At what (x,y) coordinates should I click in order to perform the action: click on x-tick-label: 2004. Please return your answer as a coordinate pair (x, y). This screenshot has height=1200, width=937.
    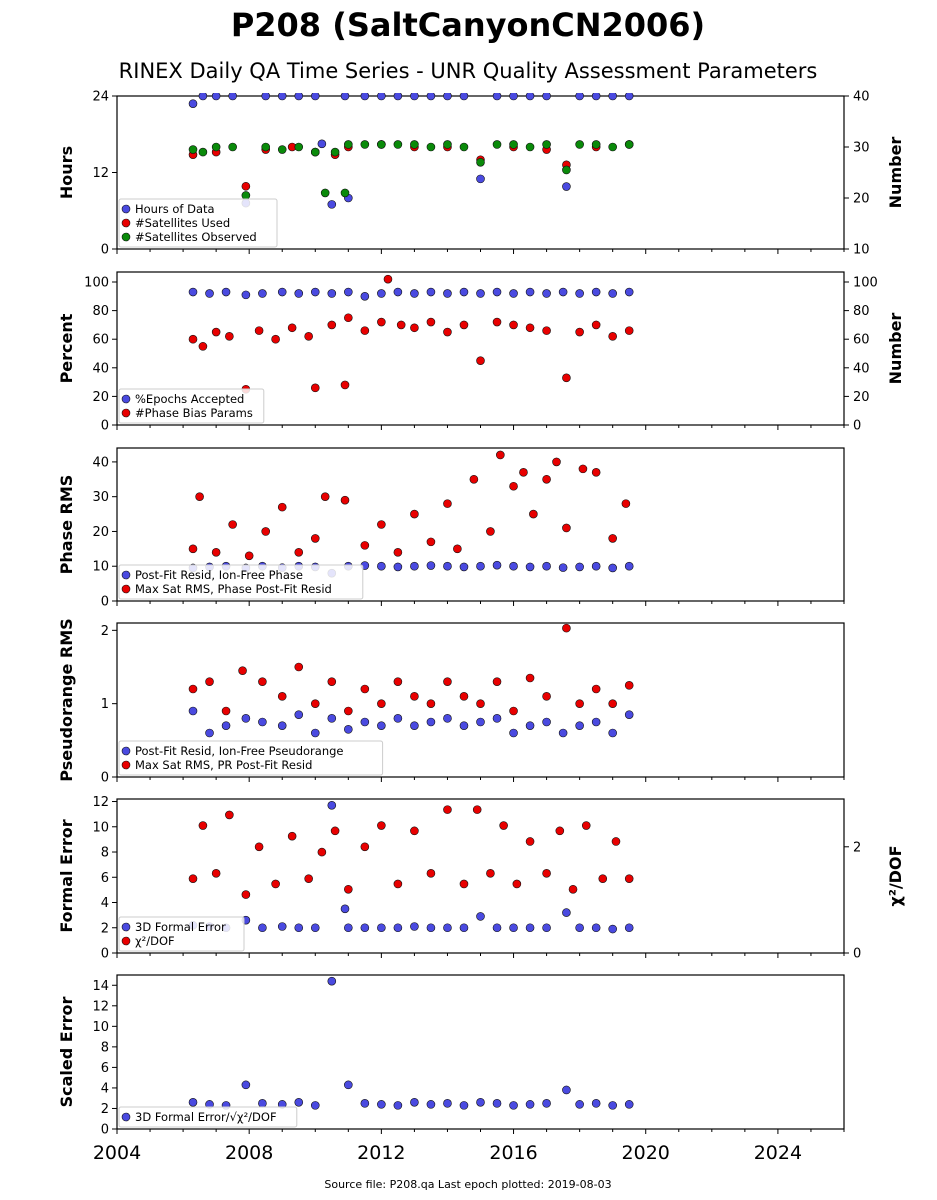
    Looking at the image, I should click on (117, 1153).